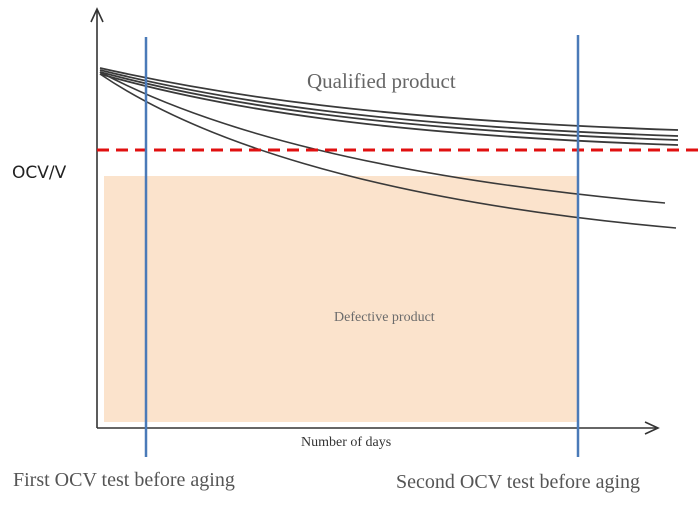  Describe the element at coordinates (518, 482) in the screenshot. I see `second-test-label: Second OCV test before aging` at that location.